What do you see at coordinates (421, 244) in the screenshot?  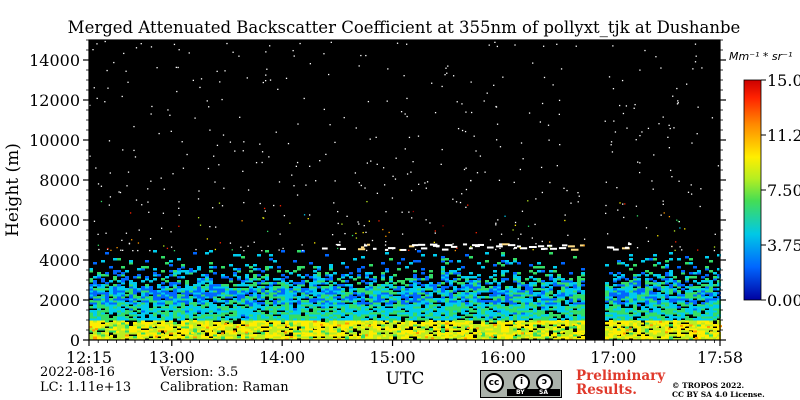 I see `cloud-cell` at bounding box center [421, 244].